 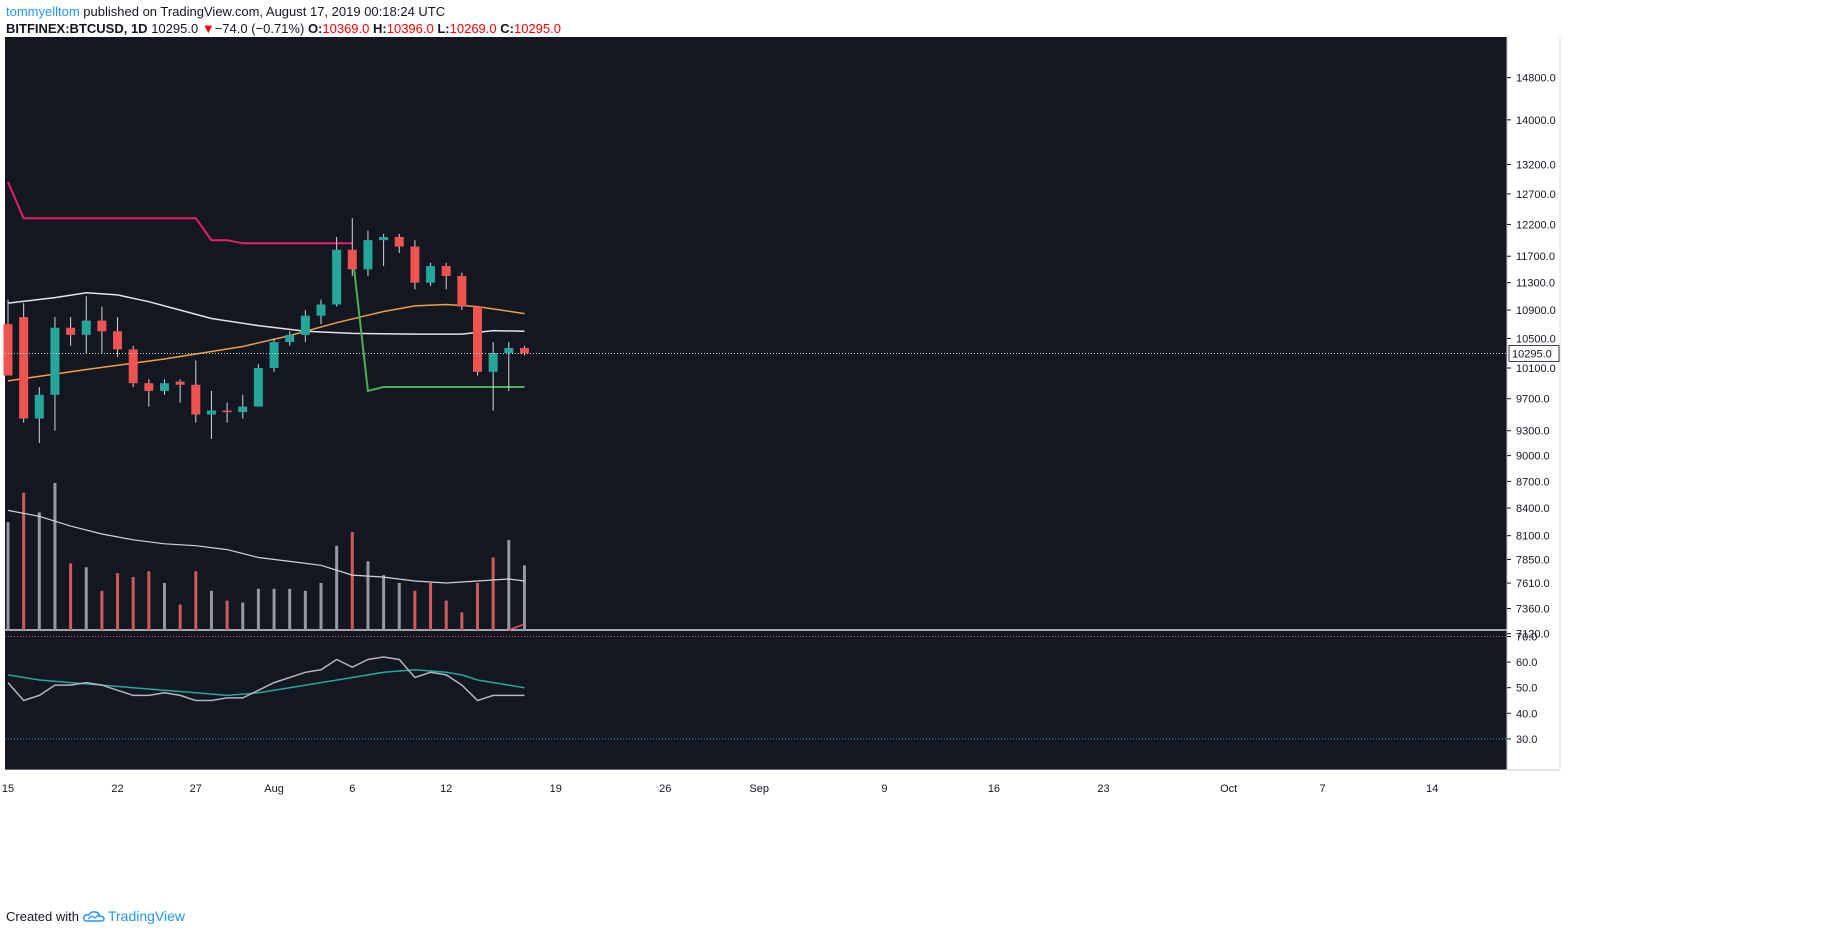 I want to click on price-tick-label: 9300.0, so click(x=1533, y=432).